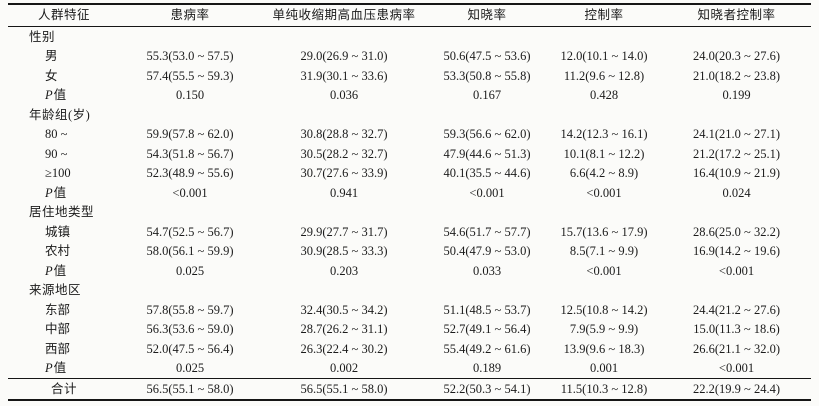 Image resolution: width=819 pixels, height=406 pixels. I want to click on data-cell: 52.7(49.1 ~ 56.4), so click(487, 329).